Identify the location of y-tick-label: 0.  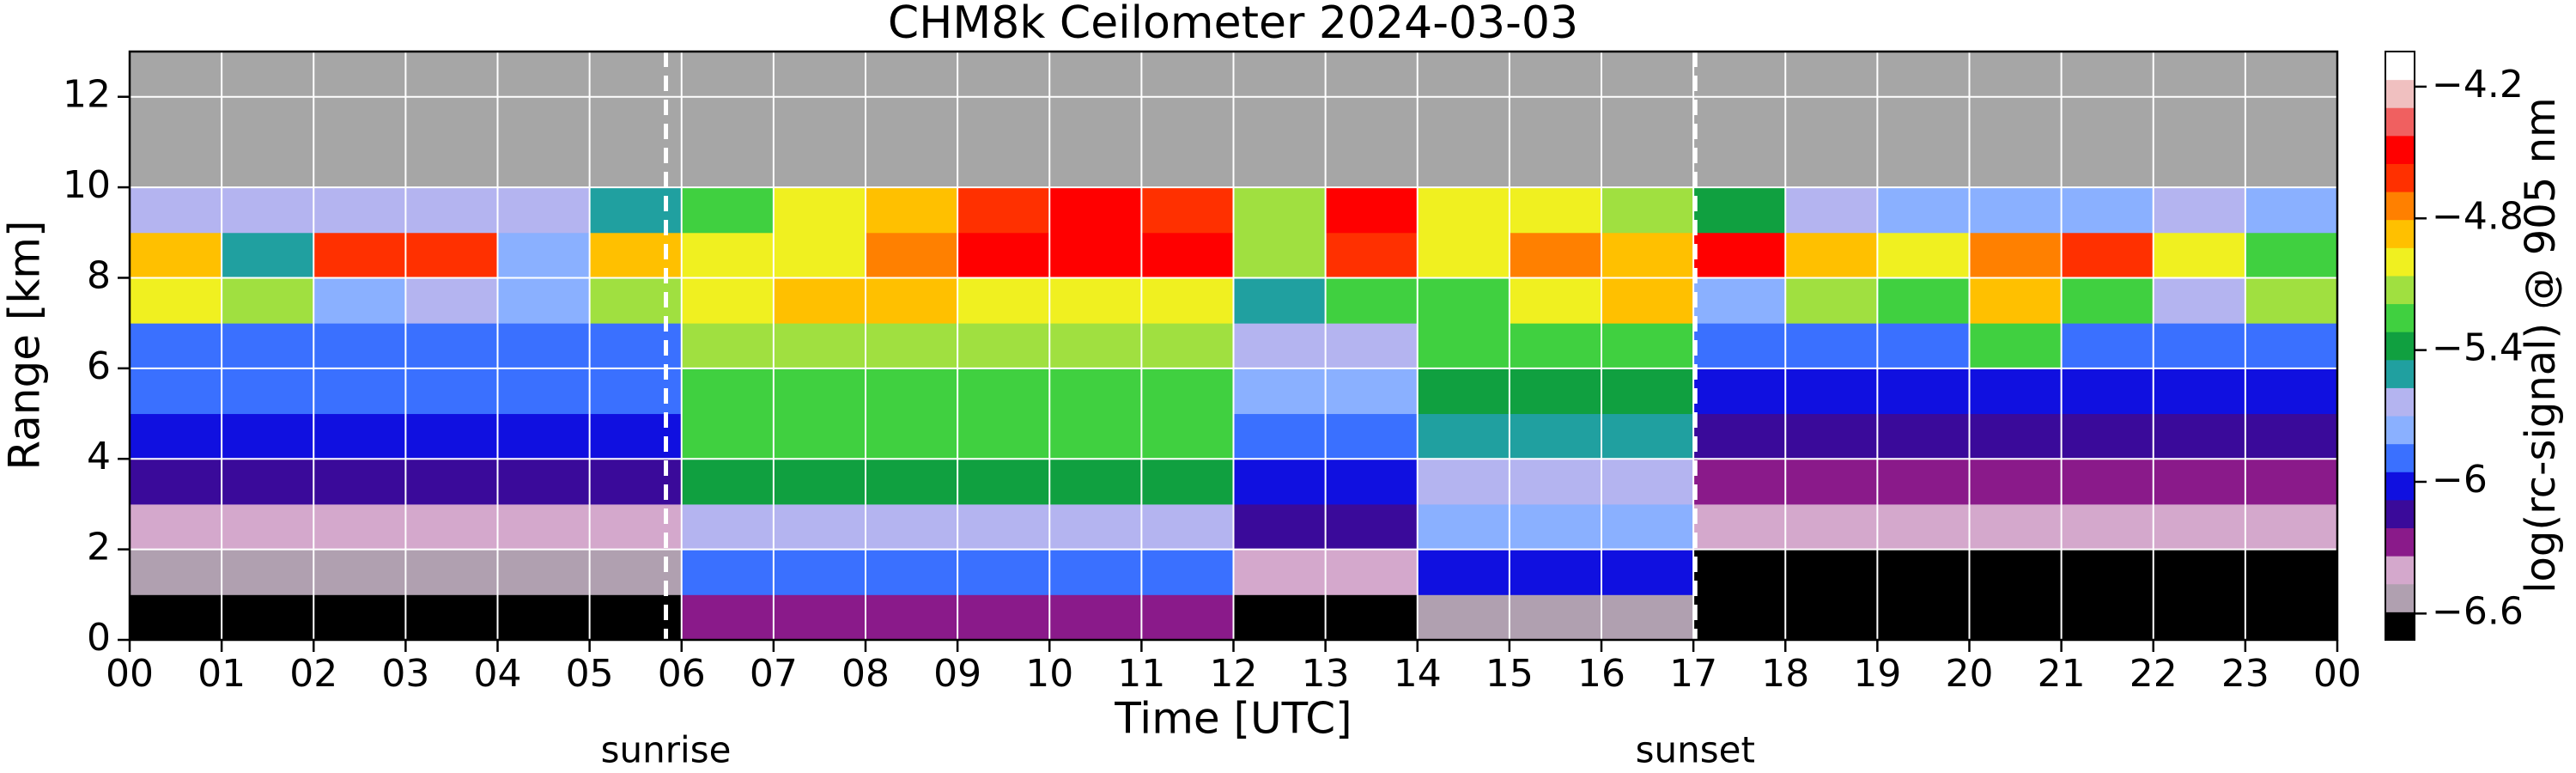
(99, 638).